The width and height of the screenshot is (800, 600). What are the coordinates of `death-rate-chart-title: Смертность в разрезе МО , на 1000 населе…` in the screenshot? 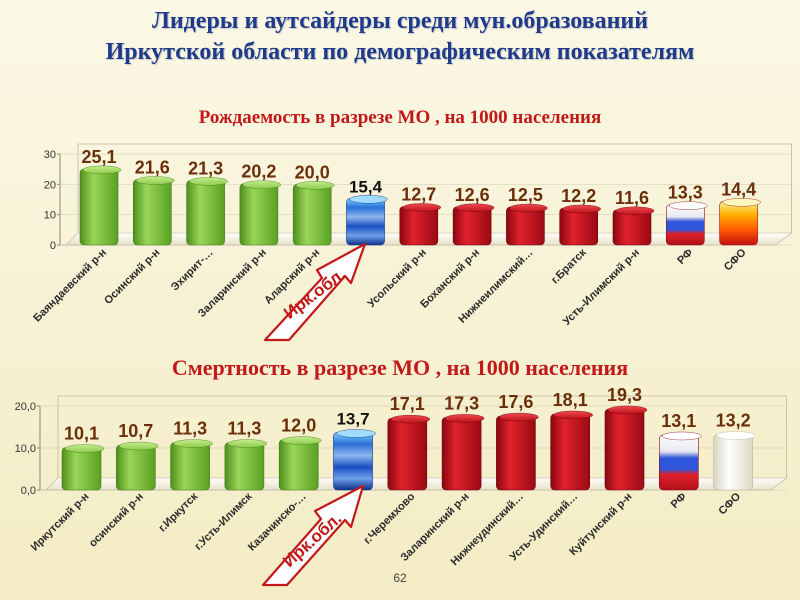 It's located at (400, 367).